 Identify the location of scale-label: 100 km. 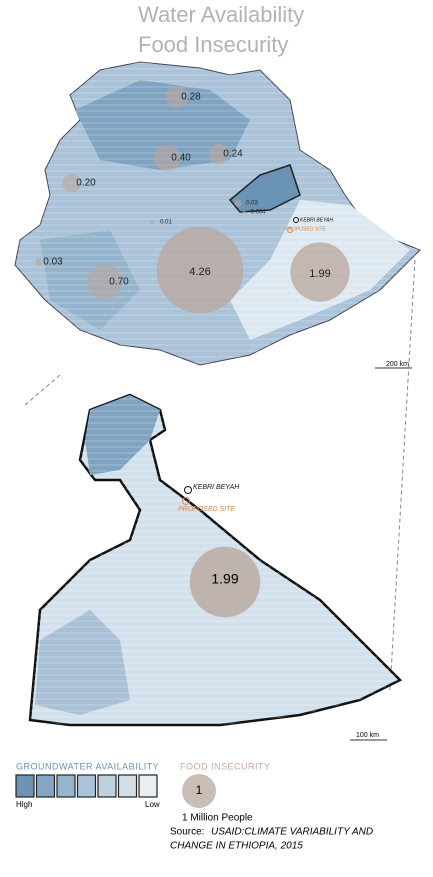
(367, 735).